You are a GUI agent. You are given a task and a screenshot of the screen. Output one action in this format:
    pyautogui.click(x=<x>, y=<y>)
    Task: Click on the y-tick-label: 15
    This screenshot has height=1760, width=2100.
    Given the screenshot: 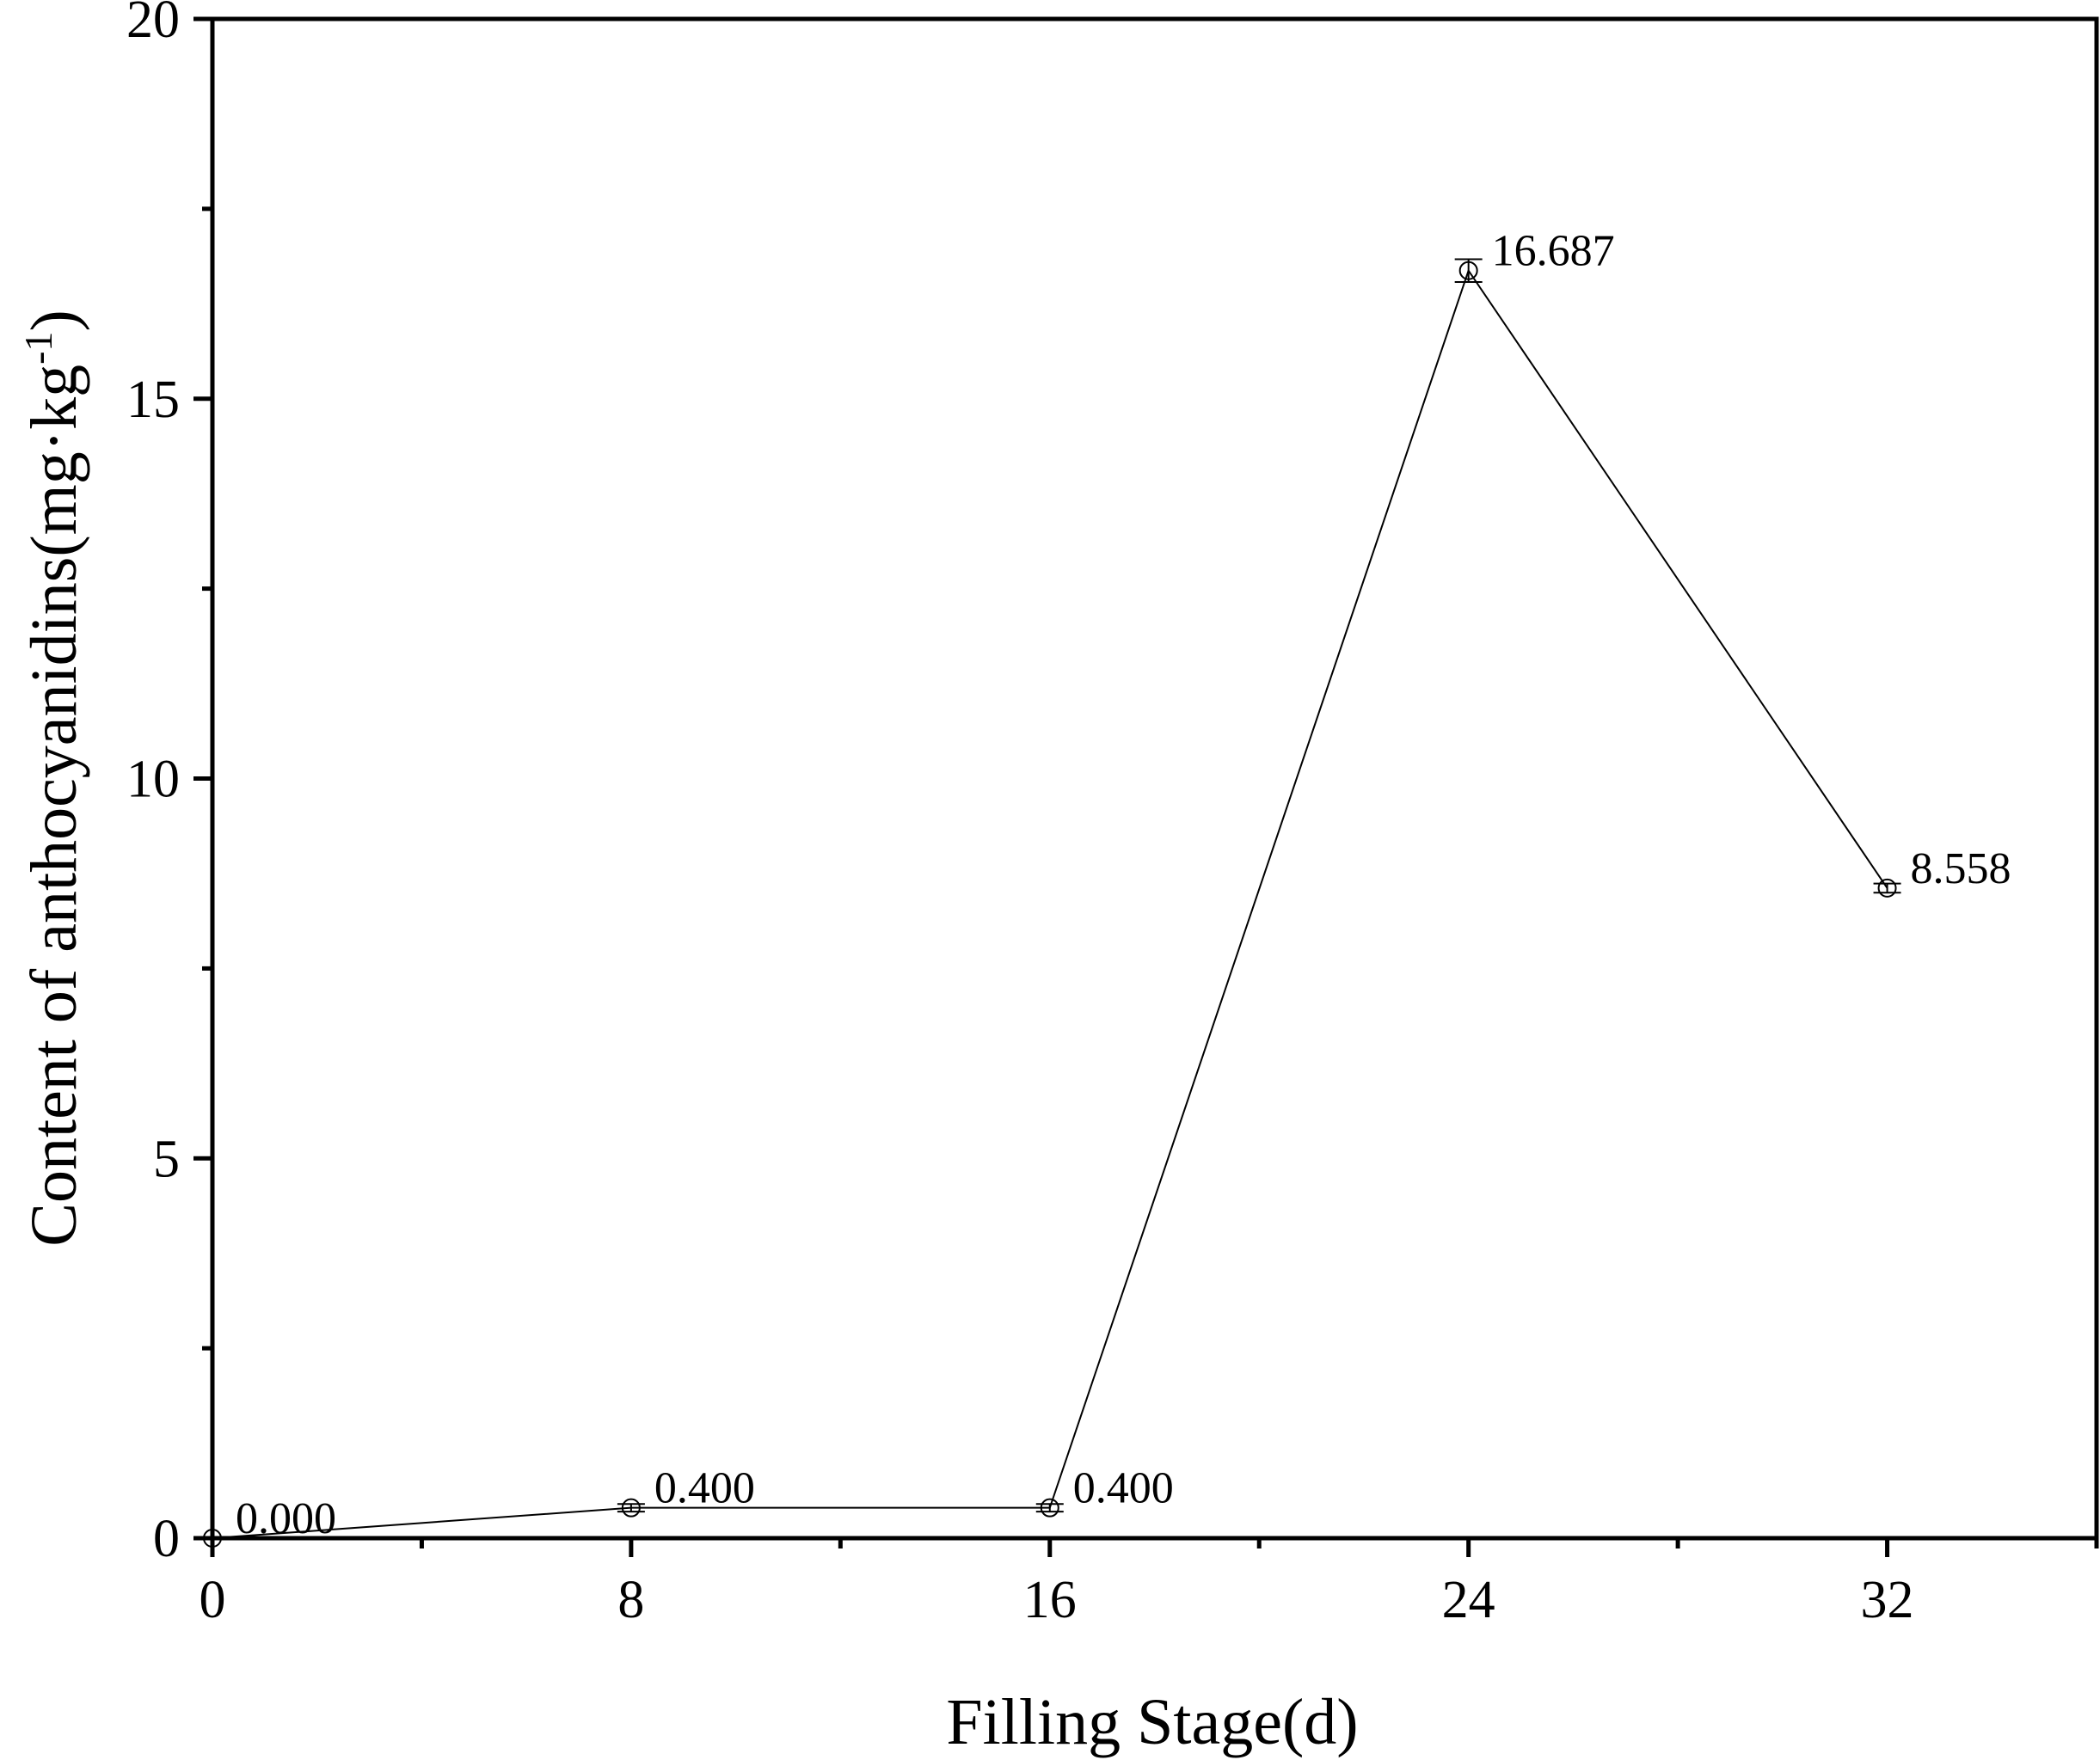 What is the action you would take?
    pyautogui.click(x=153, y=400)
    